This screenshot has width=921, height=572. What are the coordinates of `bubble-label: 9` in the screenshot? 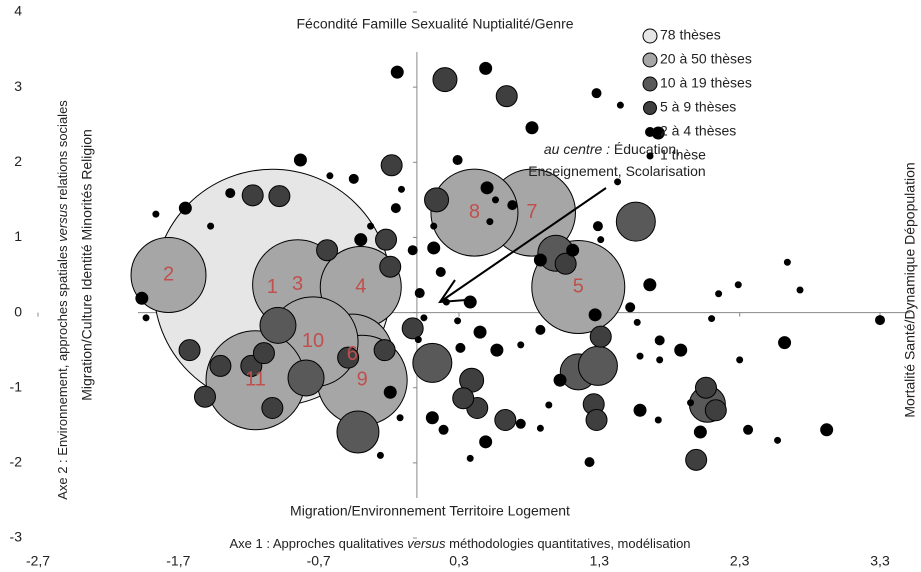 It's located at (362, 379).